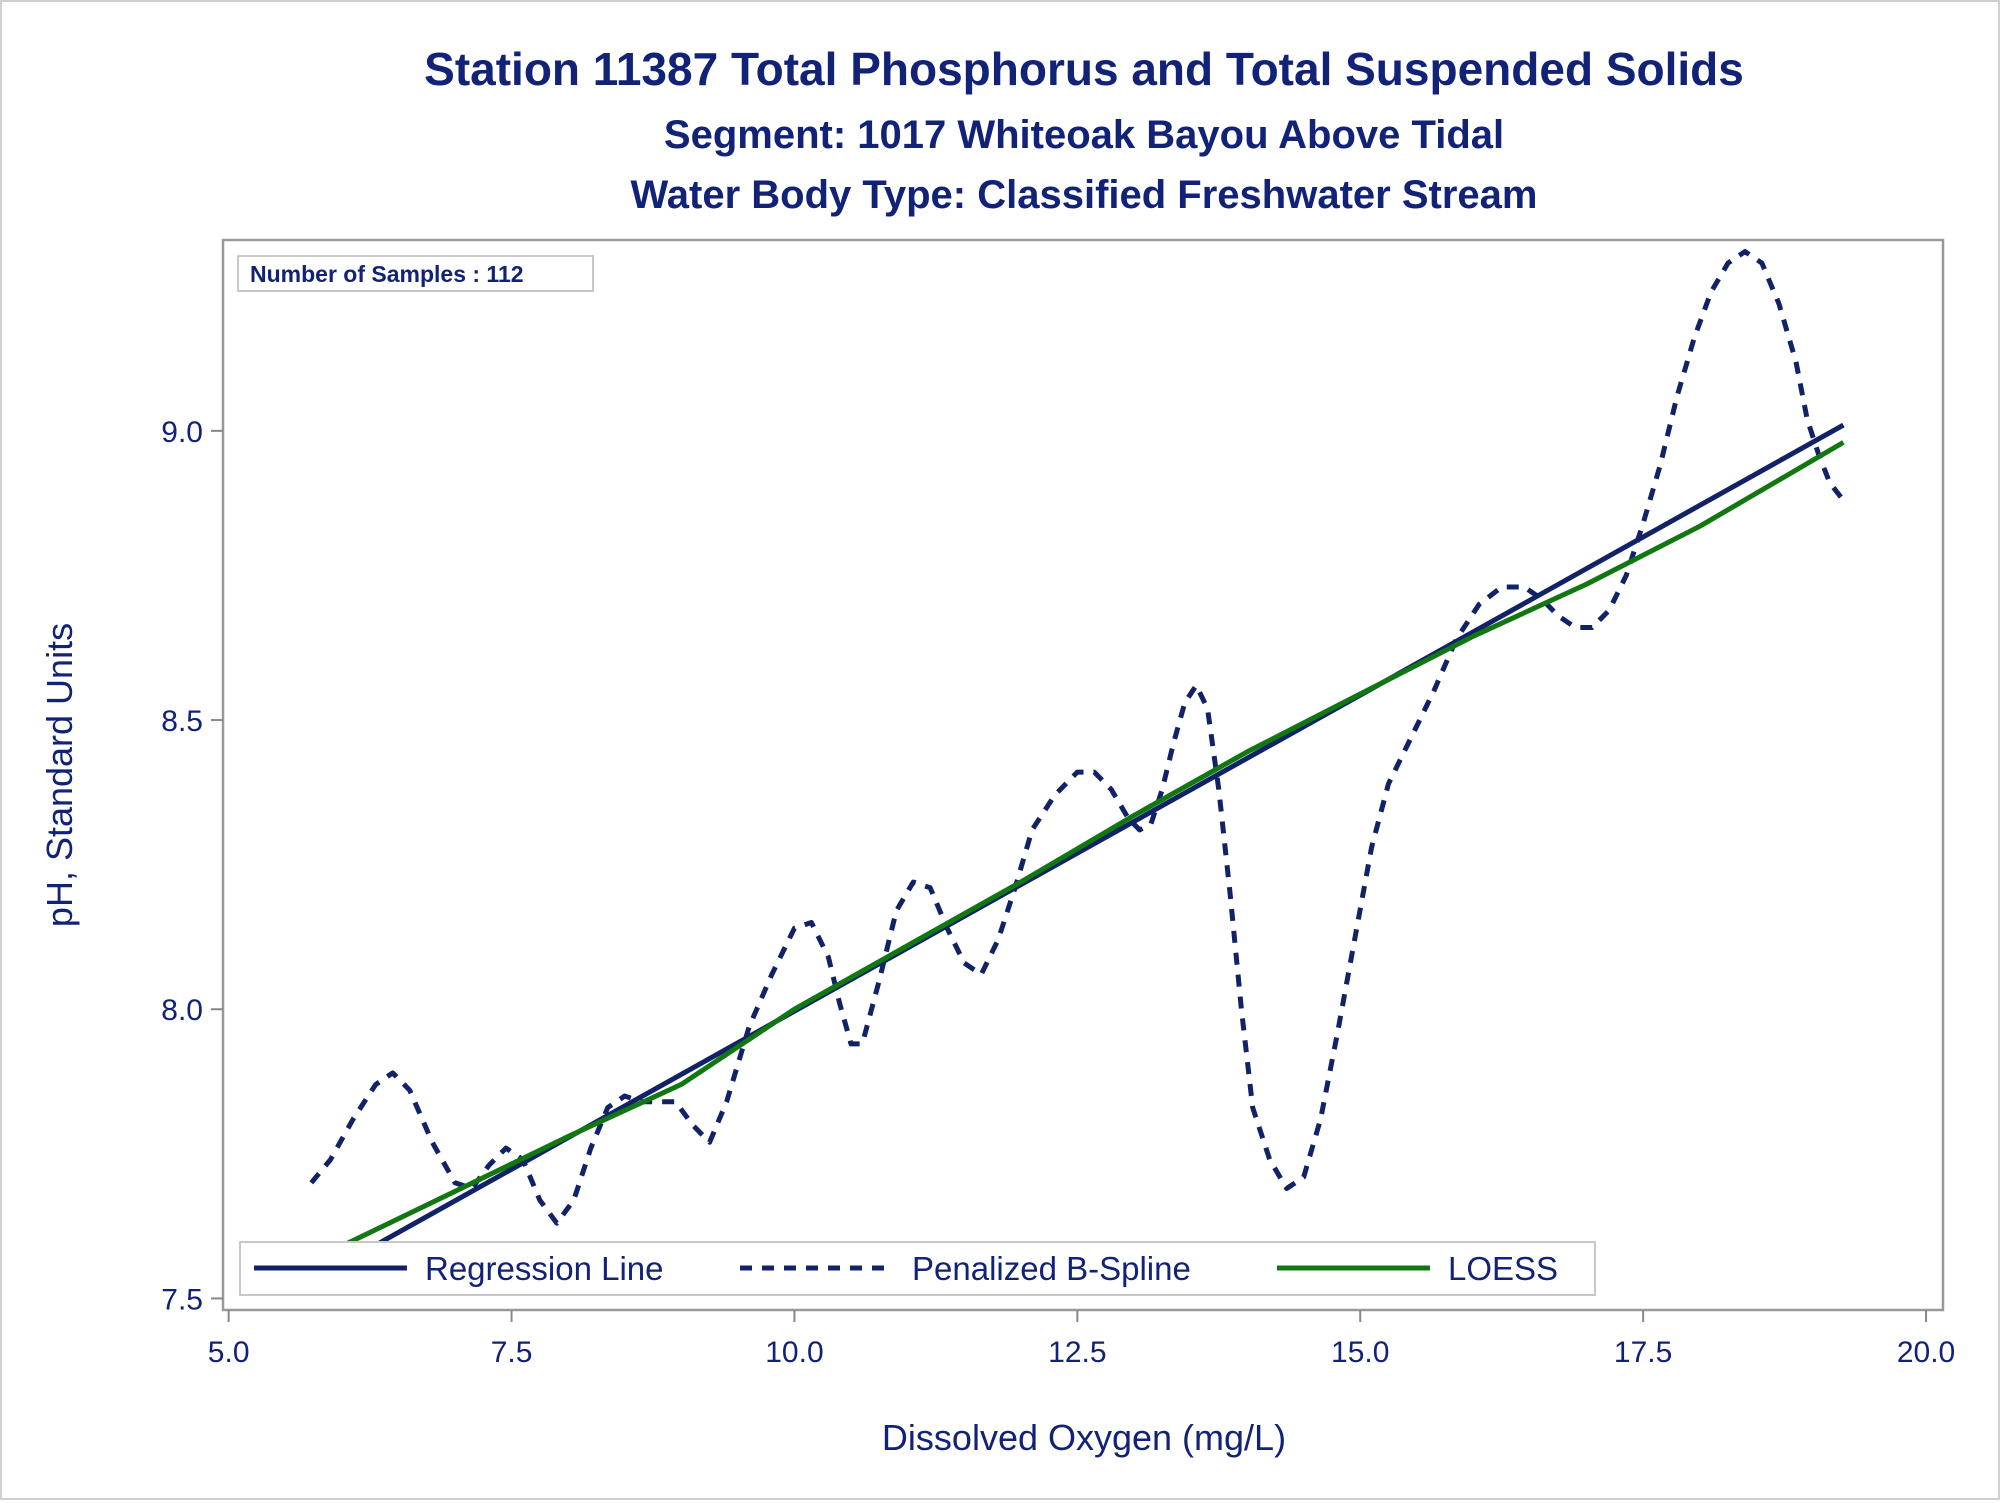 This screenshot has height=1503, width=2000. I want to click on legend: Regression Line Penalized B-Spline LOESS, so click(917, 1268).